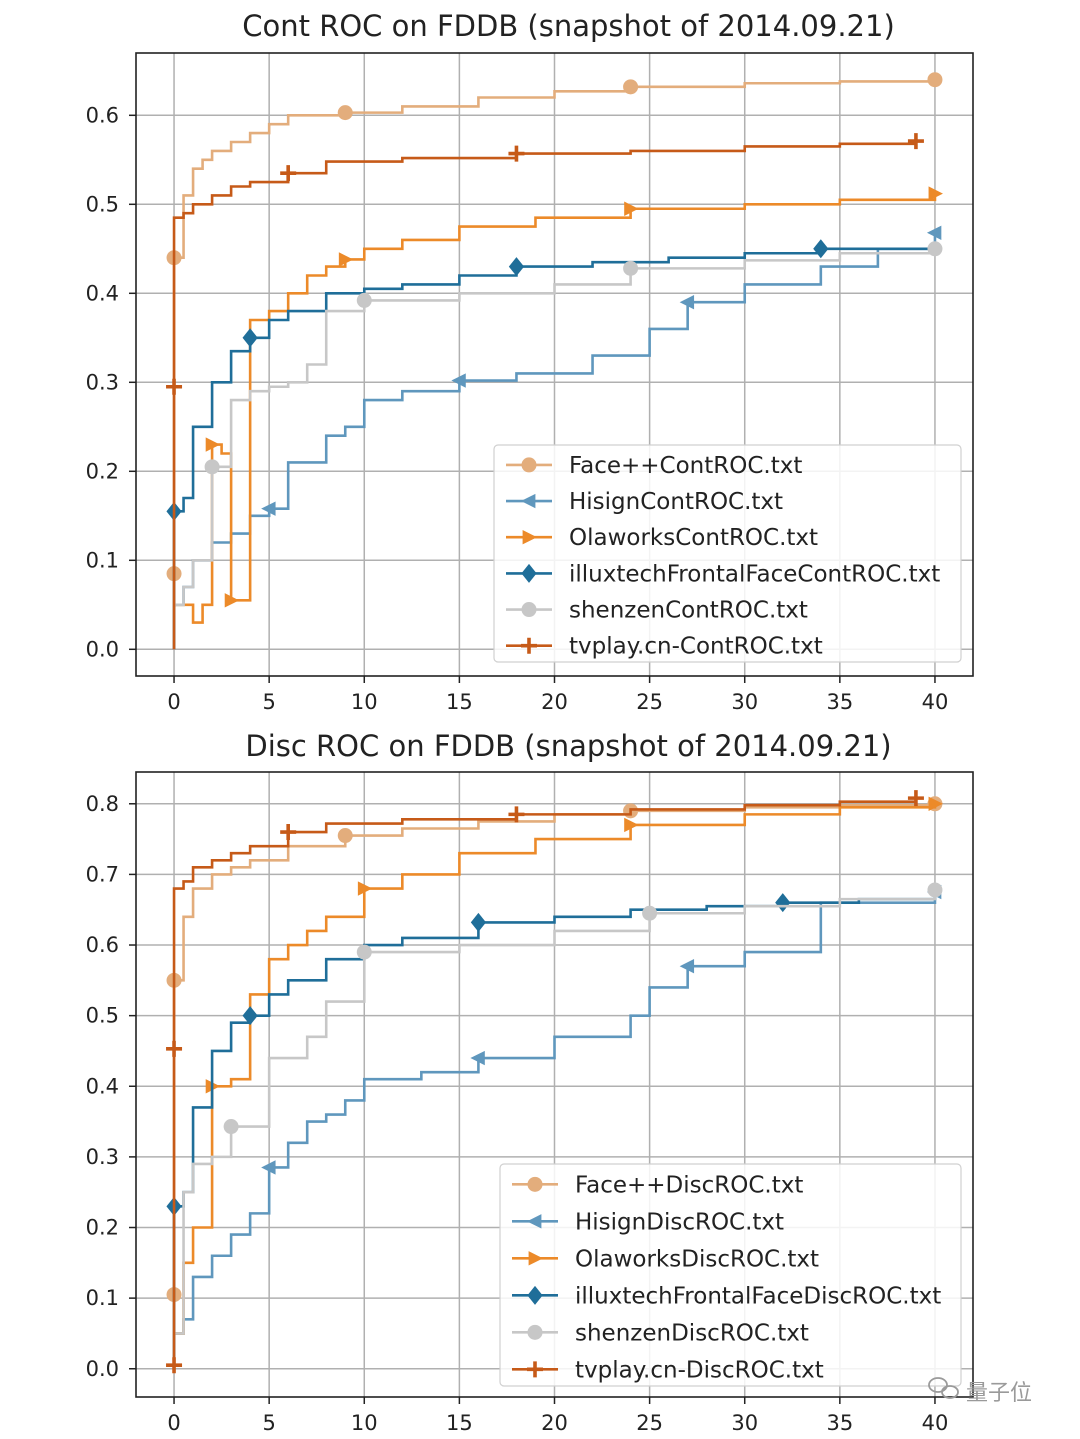 The image size is (1080, 1439). What do you see at coordinates (364, 702) in the screenshot?
I see `cont-roc-x-tick-label: 10` at bounding box center [364, 702].